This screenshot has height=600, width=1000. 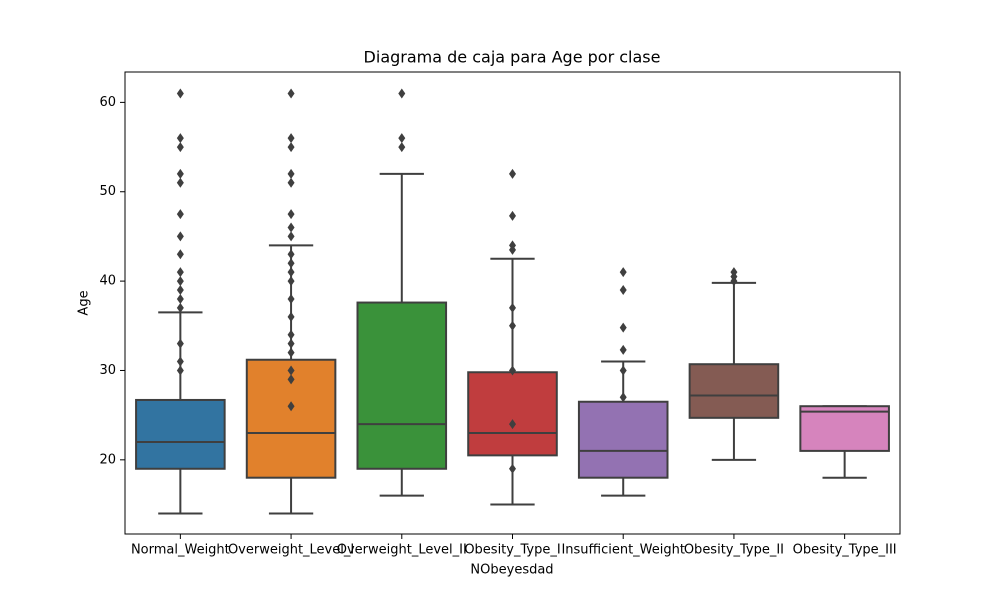 I want to click on x-tick-label: Obesity_Type_II, so click(x=734, y=550).